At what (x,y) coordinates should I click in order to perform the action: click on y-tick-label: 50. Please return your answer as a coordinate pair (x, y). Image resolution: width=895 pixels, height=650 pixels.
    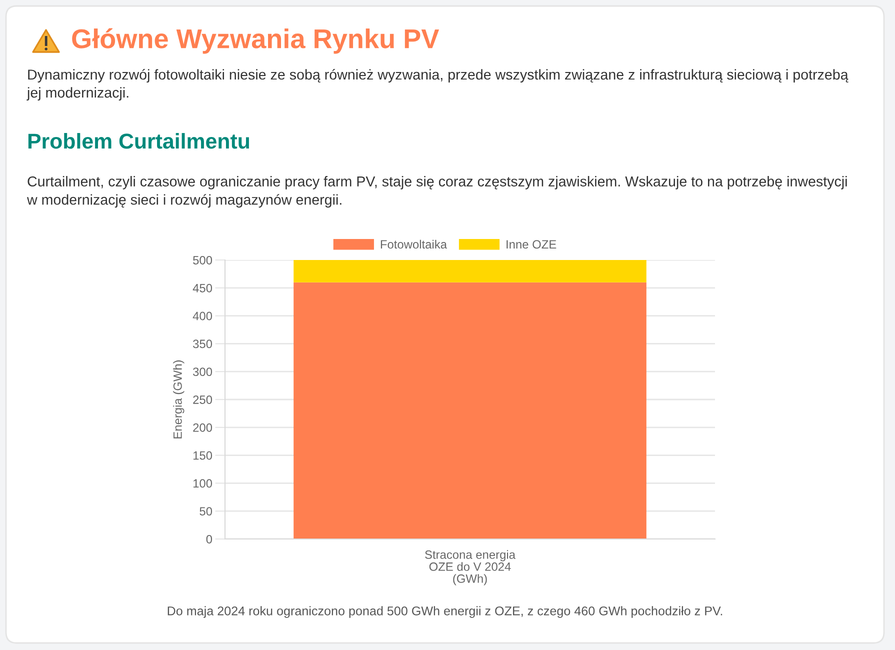
    Looking at the image, I should click on (206, 511).